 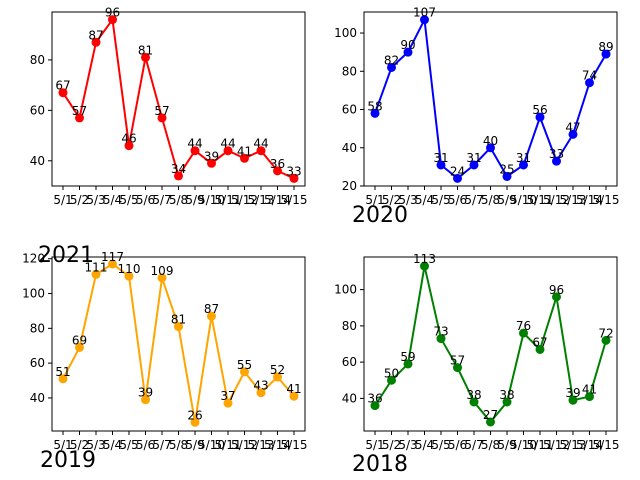 I want to click on y-tick-label: 40, so click(x=37, y=398).